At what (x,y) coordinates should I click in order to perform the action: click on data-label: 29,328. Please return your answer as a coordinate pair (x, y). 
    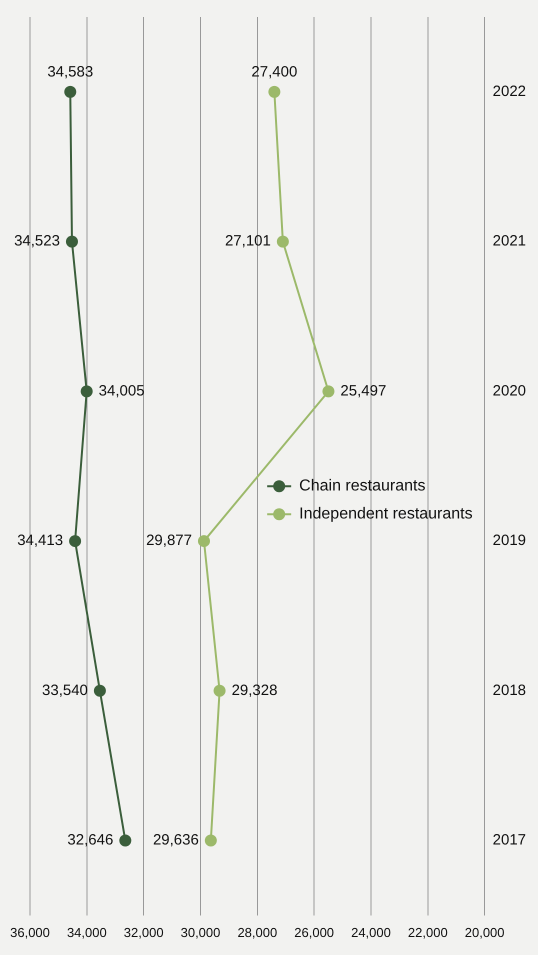
    Looking at the image, I should click on (255, 690).